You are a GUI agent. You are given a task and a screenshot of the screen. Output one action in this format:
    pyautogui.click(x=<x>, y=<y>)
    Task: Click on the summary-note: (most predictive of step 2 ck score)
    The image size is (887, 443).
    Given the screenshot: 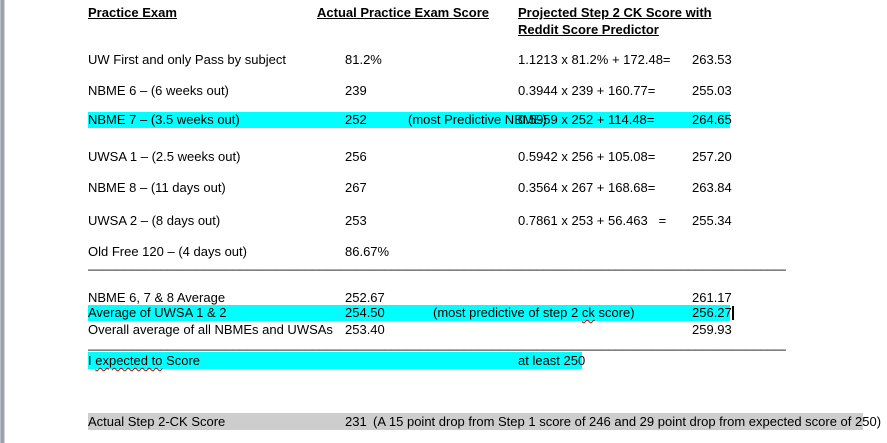 What is the action you would take?
    pyautogui.click(x=534, y=313)
    